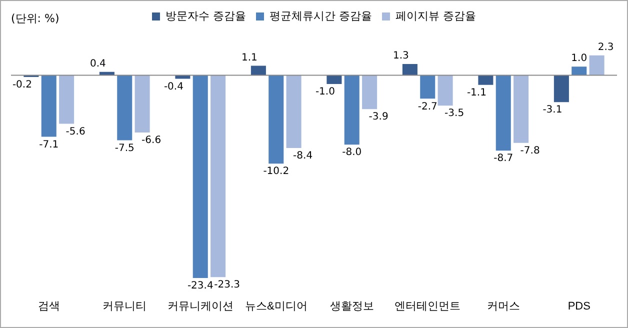 The height and width of the screenshot is (328, 628). What do you see at coordinates (427, 306) in the screenshot?
I see `x-tick-label: 엔터테인먼트` at bounding box center [427, 306].